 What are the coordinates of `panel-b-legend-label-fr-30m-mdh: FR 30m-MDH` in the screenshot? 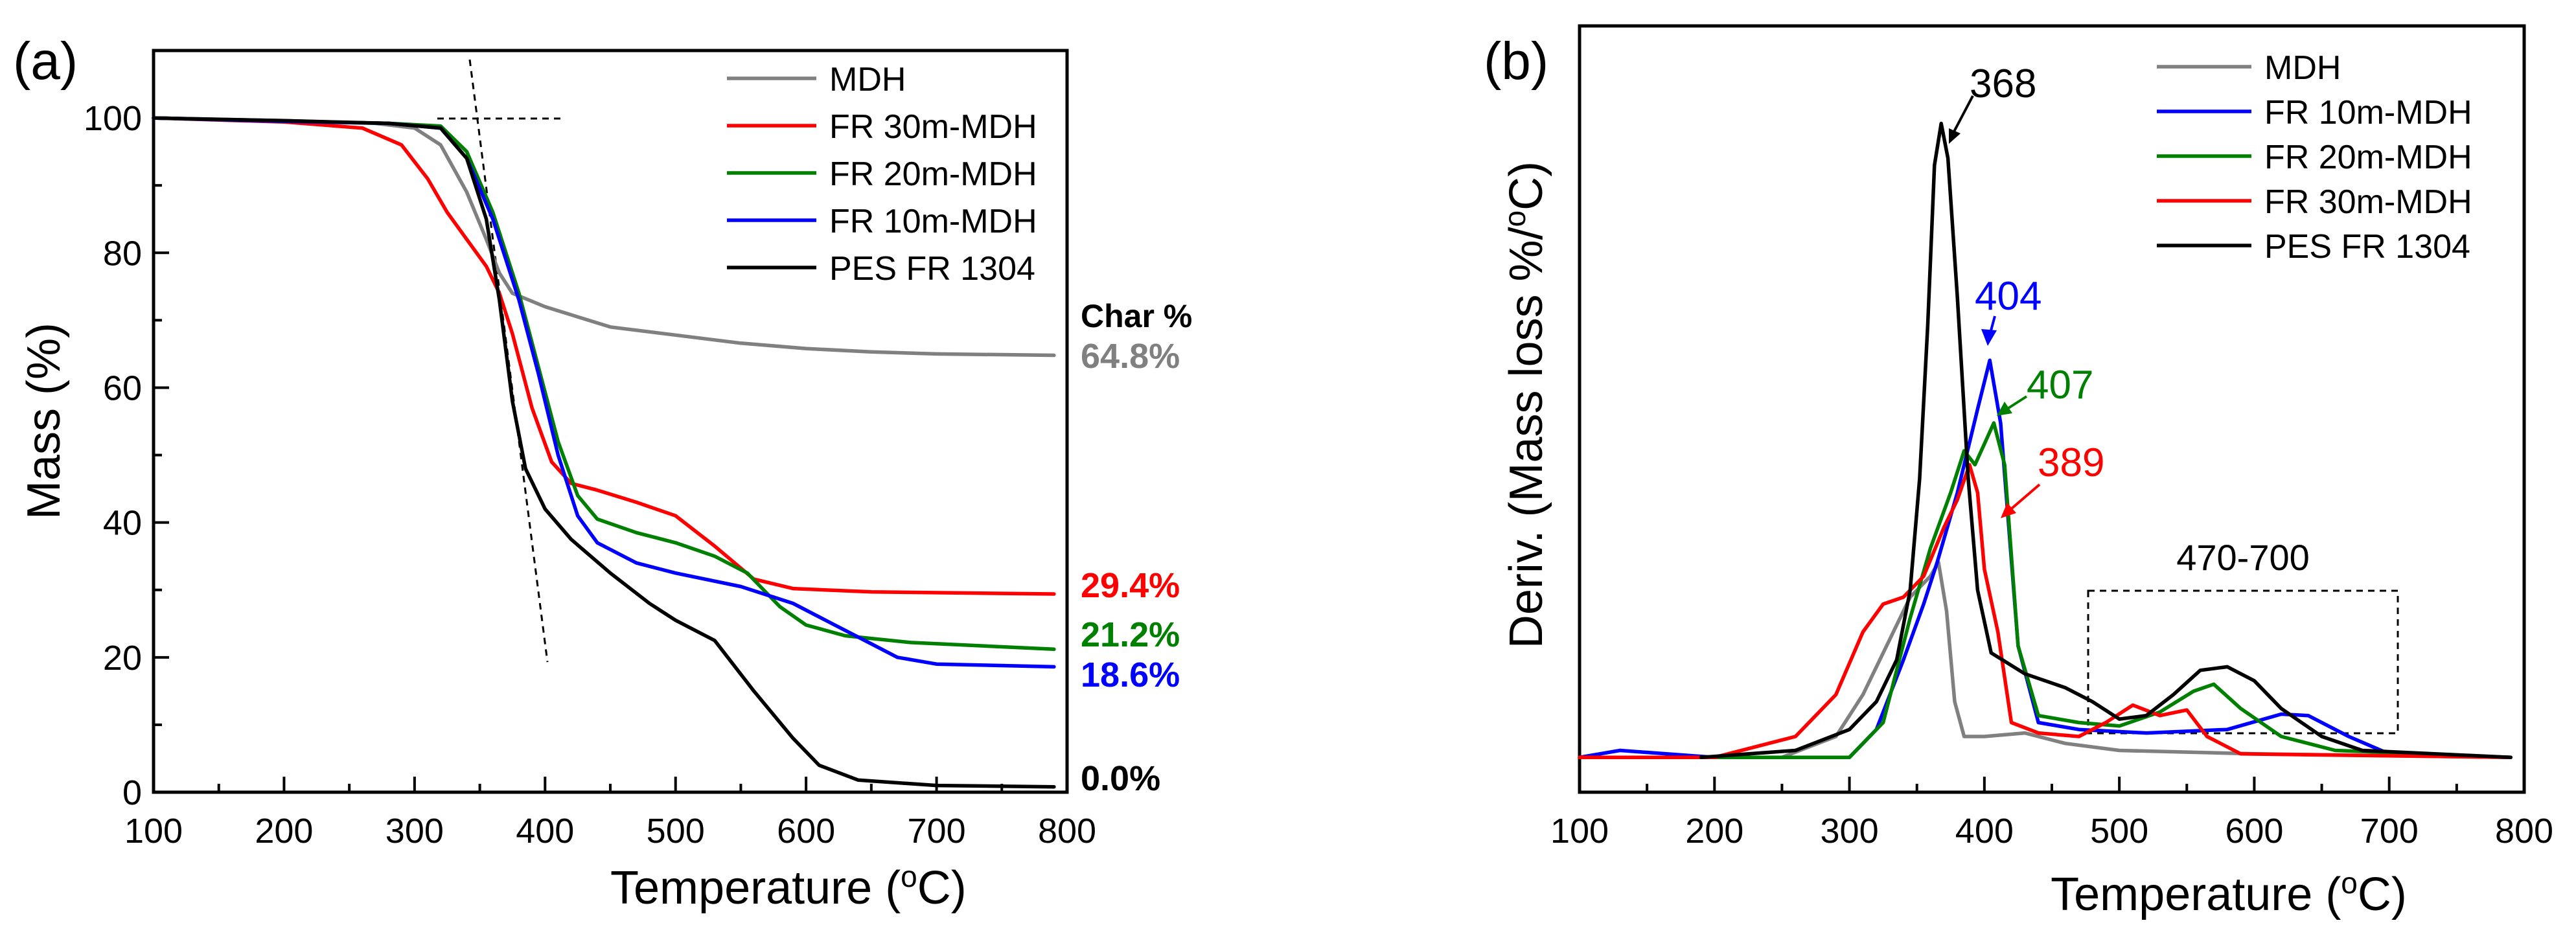 It's located at (2368, 202).